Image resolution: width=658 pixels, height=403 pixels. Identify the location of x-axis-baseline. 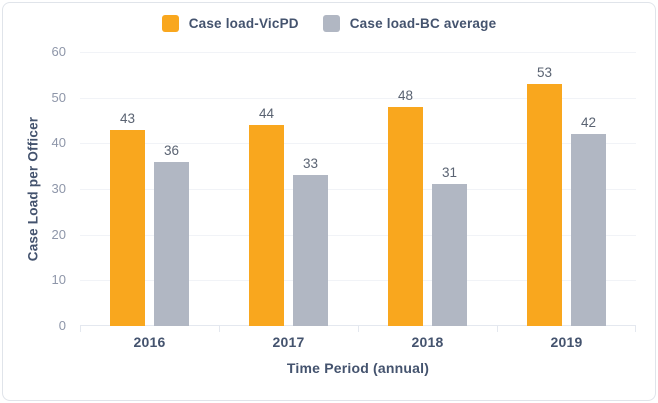
(358, 325).